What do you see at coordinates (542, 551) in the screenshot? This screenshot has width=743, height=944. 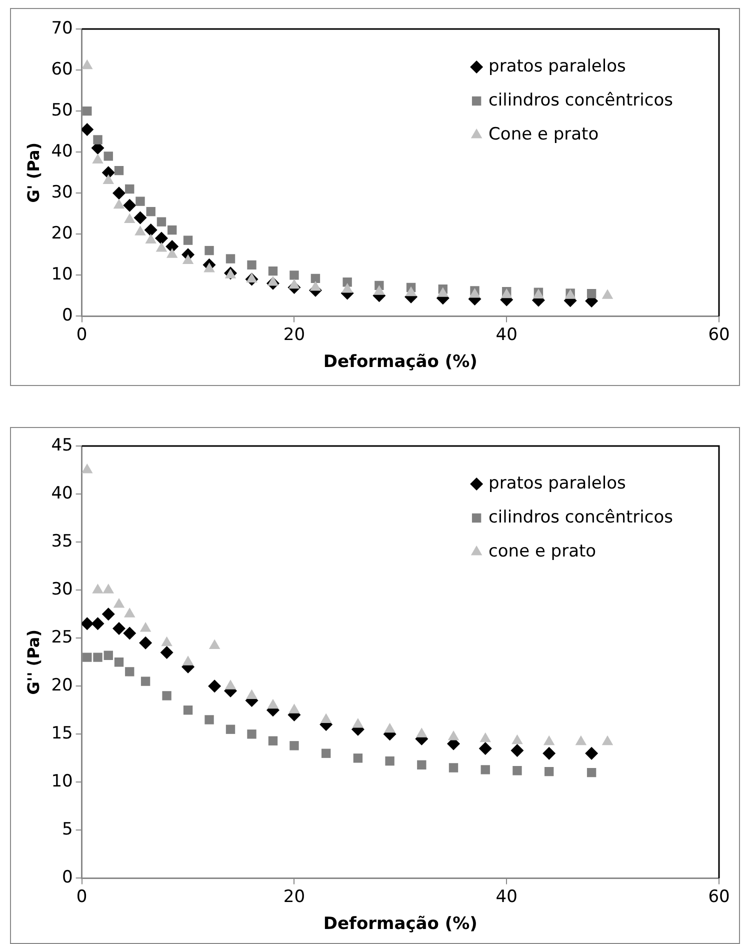 I see `legend-label: cone e prato` at bounding box center [542, 551].